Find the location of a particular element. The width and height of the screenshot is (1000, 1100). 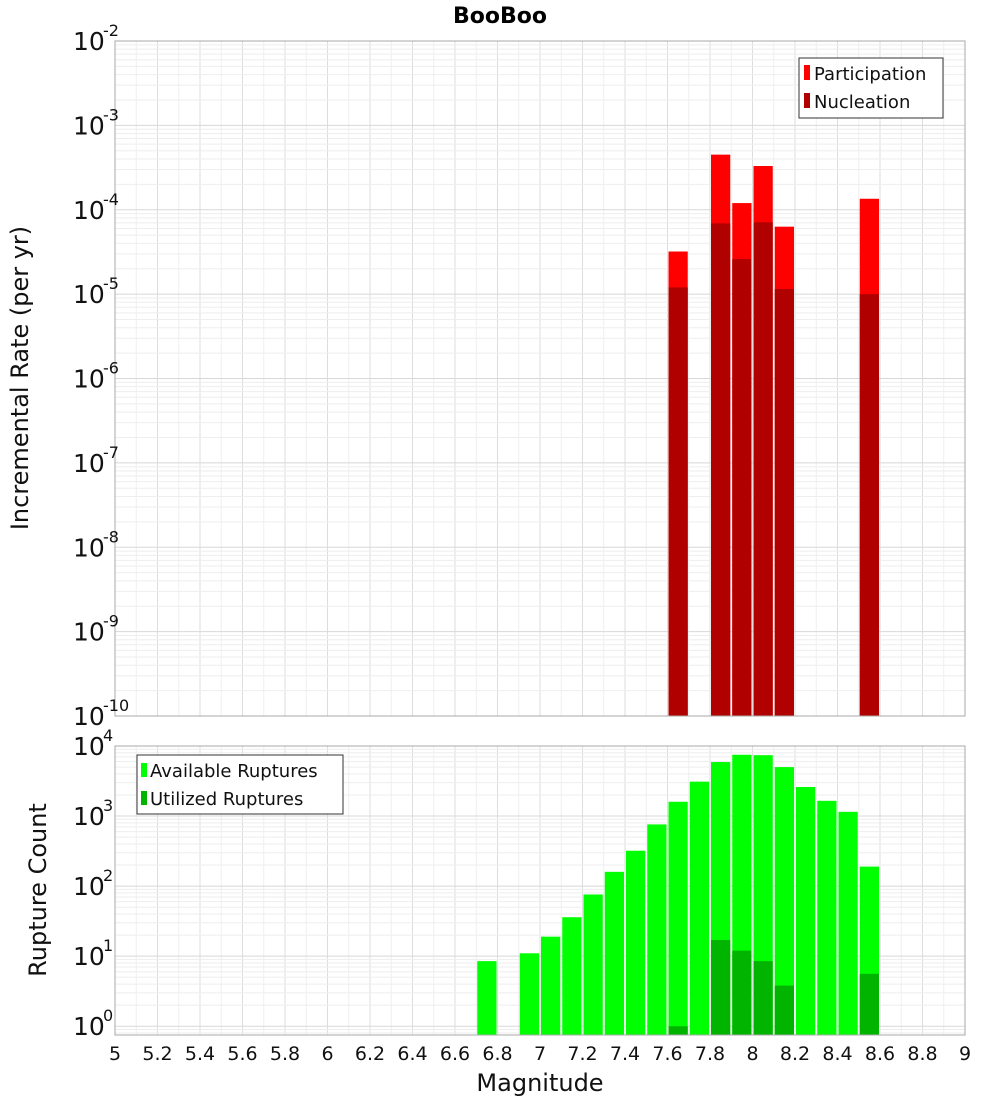

x-tick-label: 5.2 is located at coordinates (157, 1054).